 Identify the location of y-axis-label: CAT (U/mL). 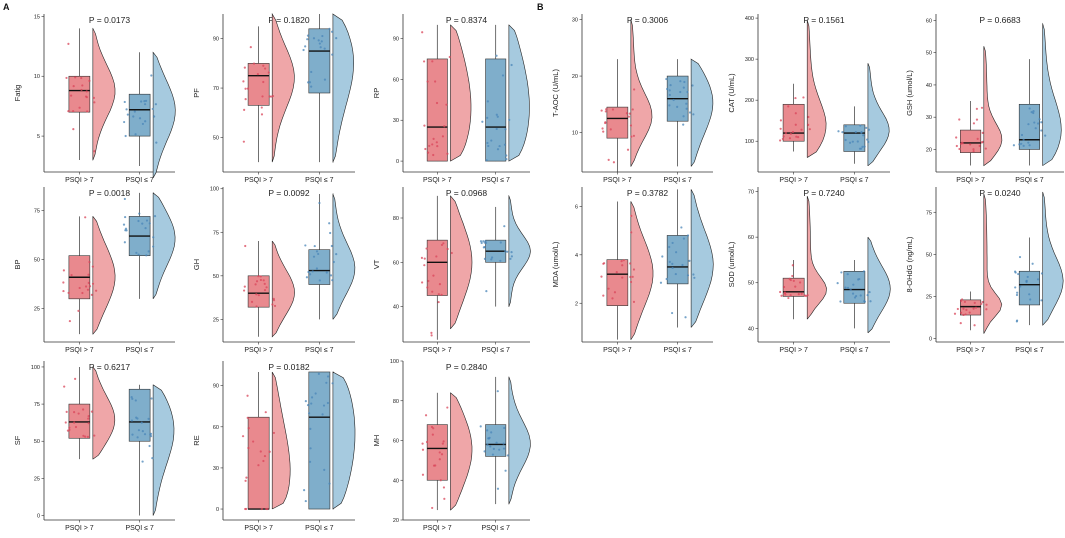
(731, 93).